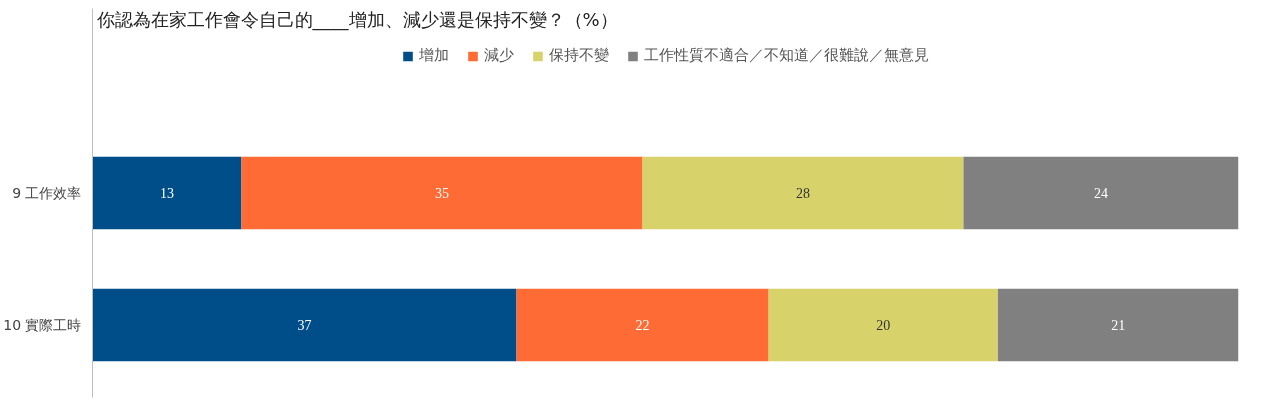 The height and width of the screenshot is (417, 1262). I want to click on y-tick-label: 9 工作效率, so click(47, 193).